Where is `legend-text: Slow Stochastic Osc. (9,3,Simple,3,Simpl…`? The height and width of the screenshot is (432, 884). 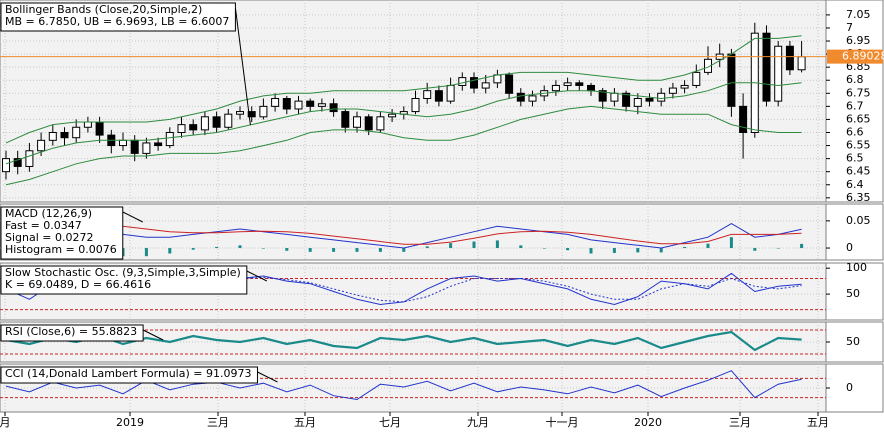
legend-text: Slow Stochastic Osc. (9,3,Simple,3,Simpl… is located at coordinates (123, 272).